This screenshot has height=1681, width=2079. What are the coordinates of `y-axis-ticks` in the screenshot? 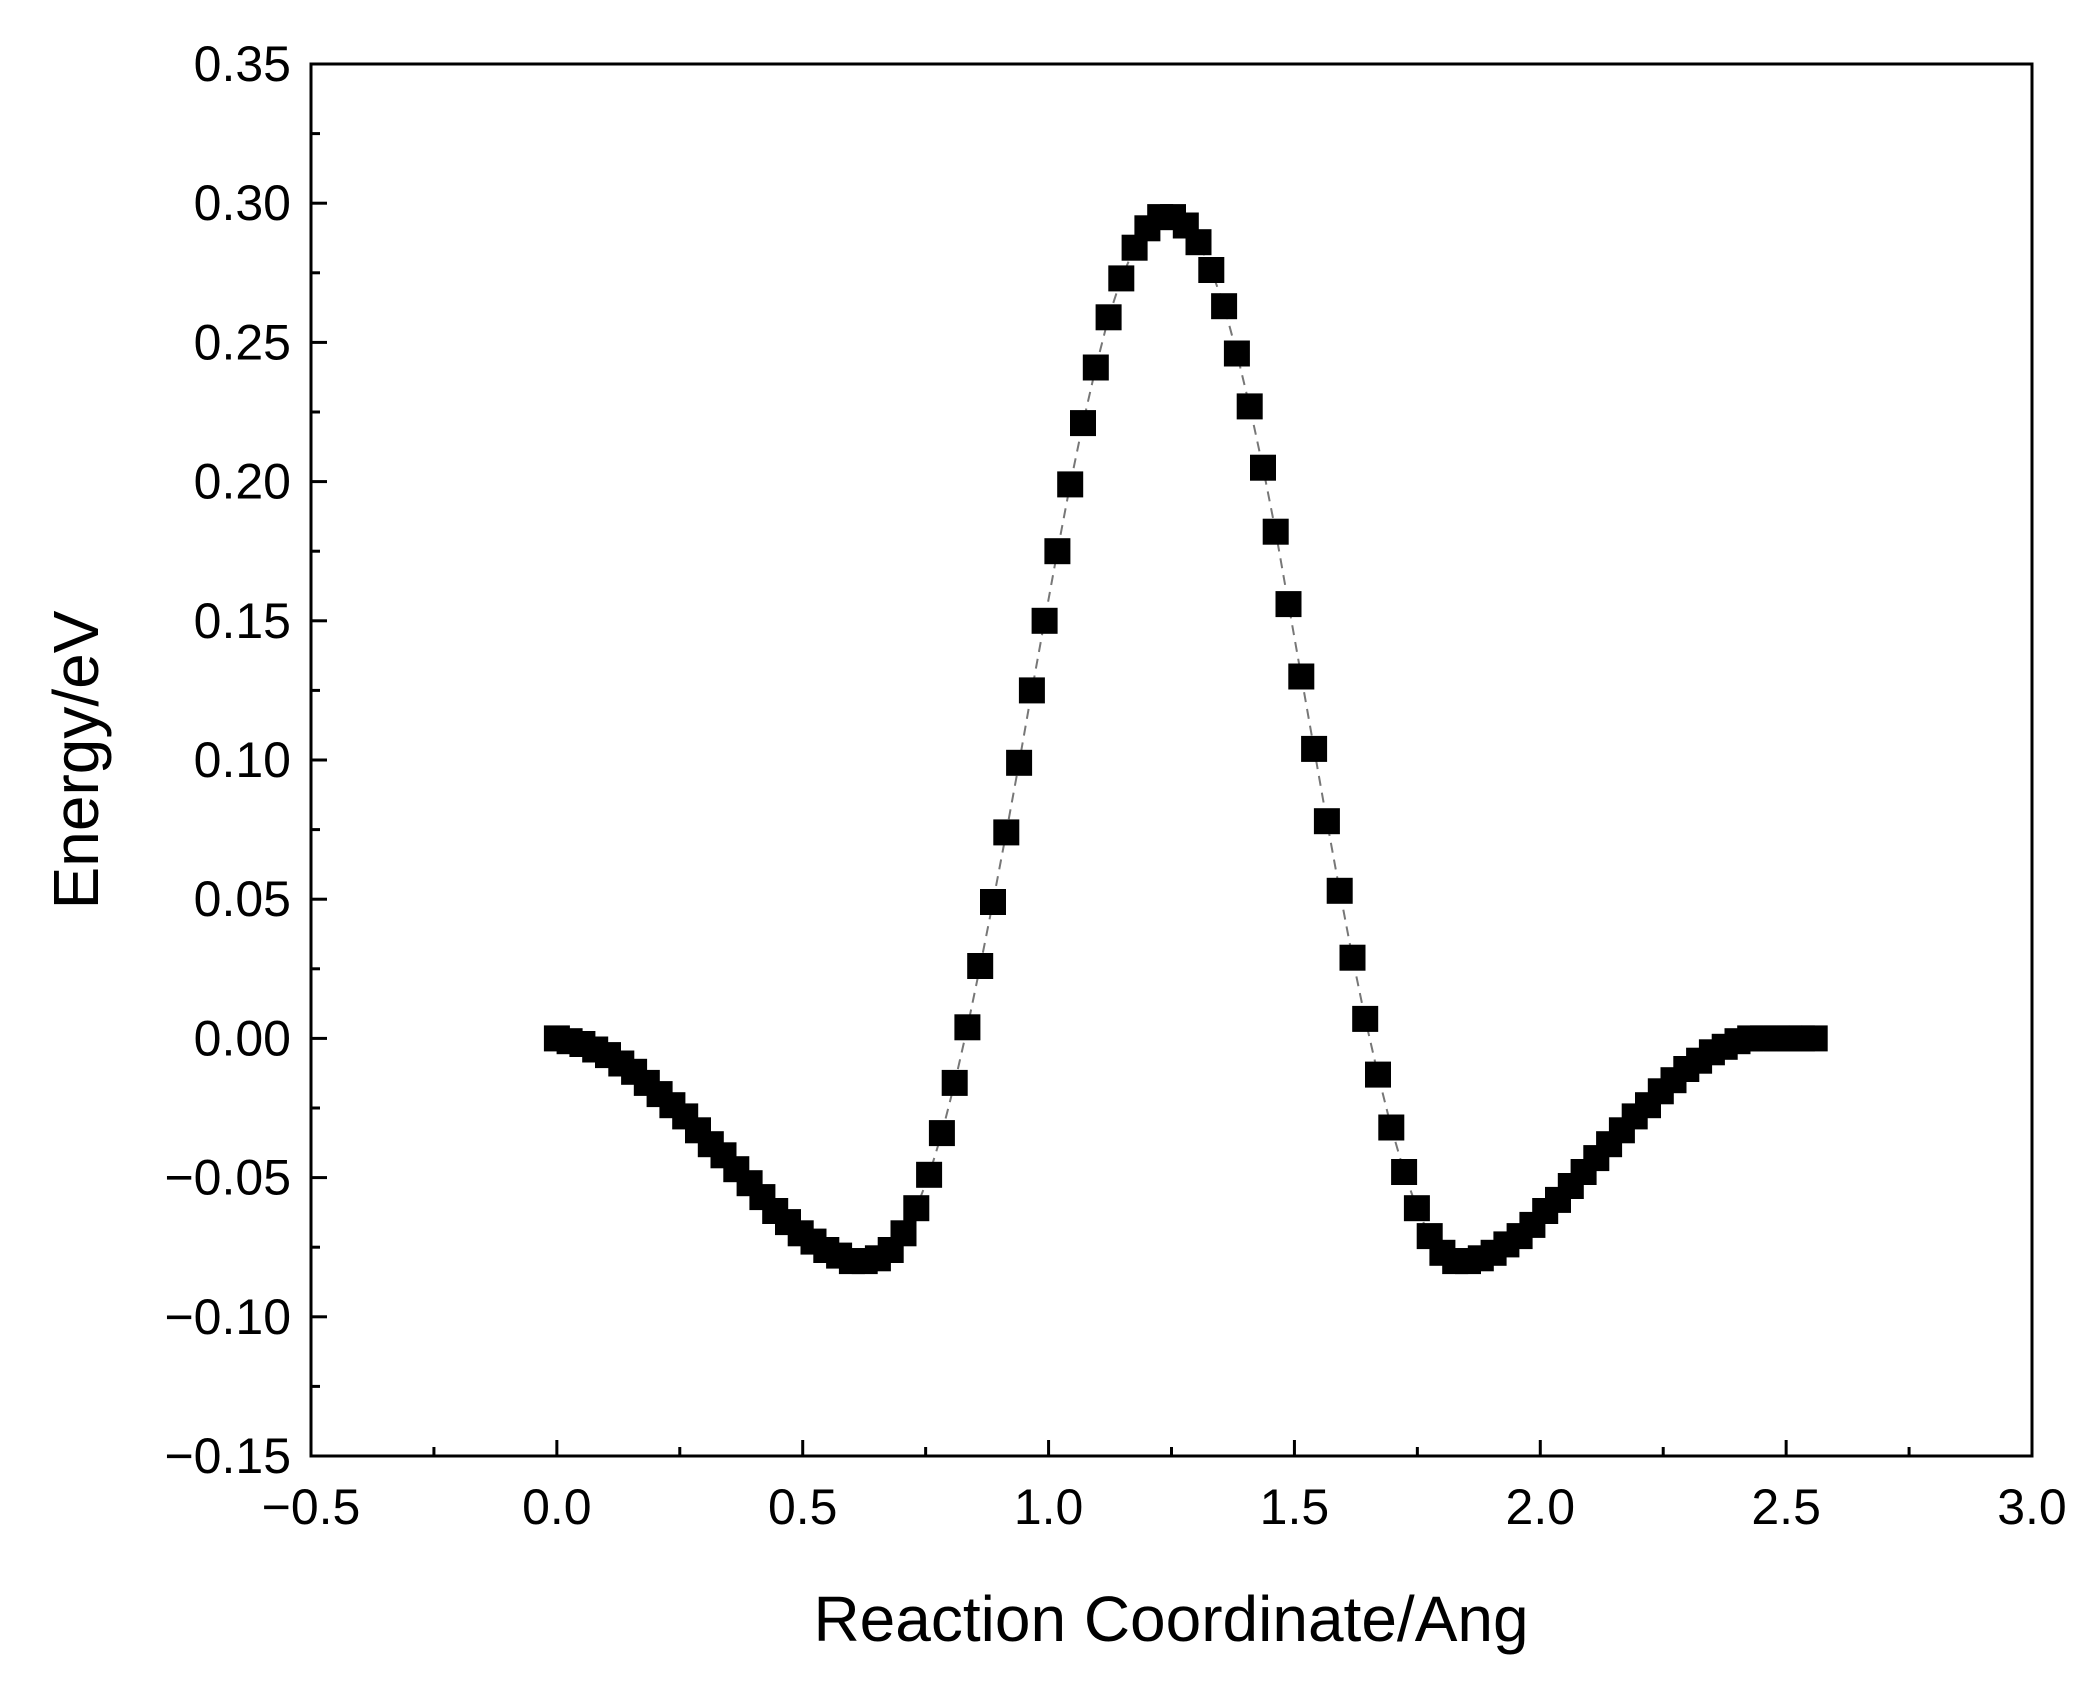 It's located at (319, 760).